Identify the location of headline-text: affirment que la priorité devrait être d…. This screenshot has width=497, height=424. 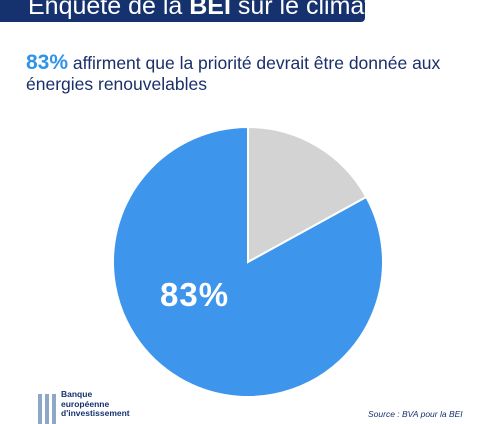
(233, 73).